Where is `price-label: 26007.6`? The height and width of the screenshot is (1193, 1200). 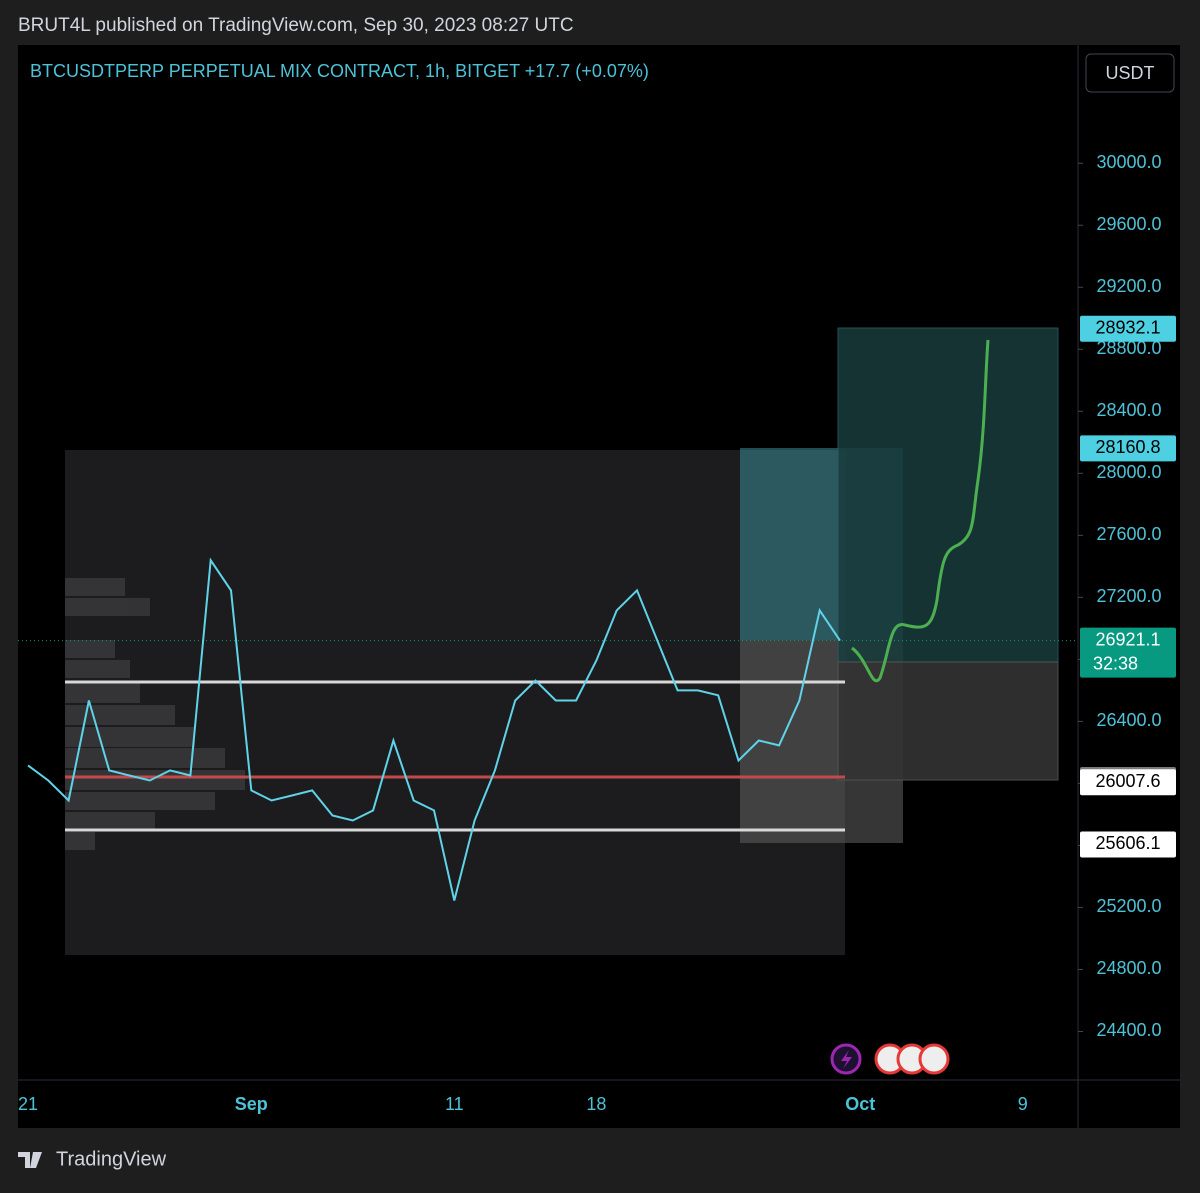
price-label: 26007.6 is located at coordinates (1127, 781).